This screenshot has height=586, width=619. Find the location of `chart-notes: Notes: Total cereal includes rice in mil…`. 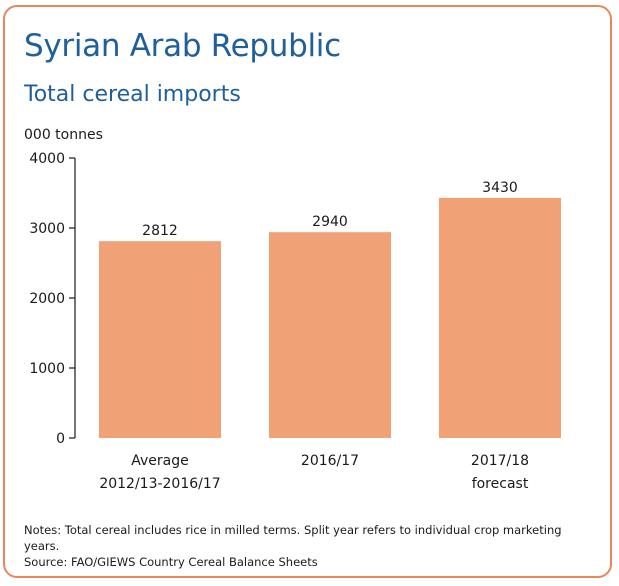

chart-notes: Notes: Total cereal includes rice in mil… is located at coordinates (293, 538).